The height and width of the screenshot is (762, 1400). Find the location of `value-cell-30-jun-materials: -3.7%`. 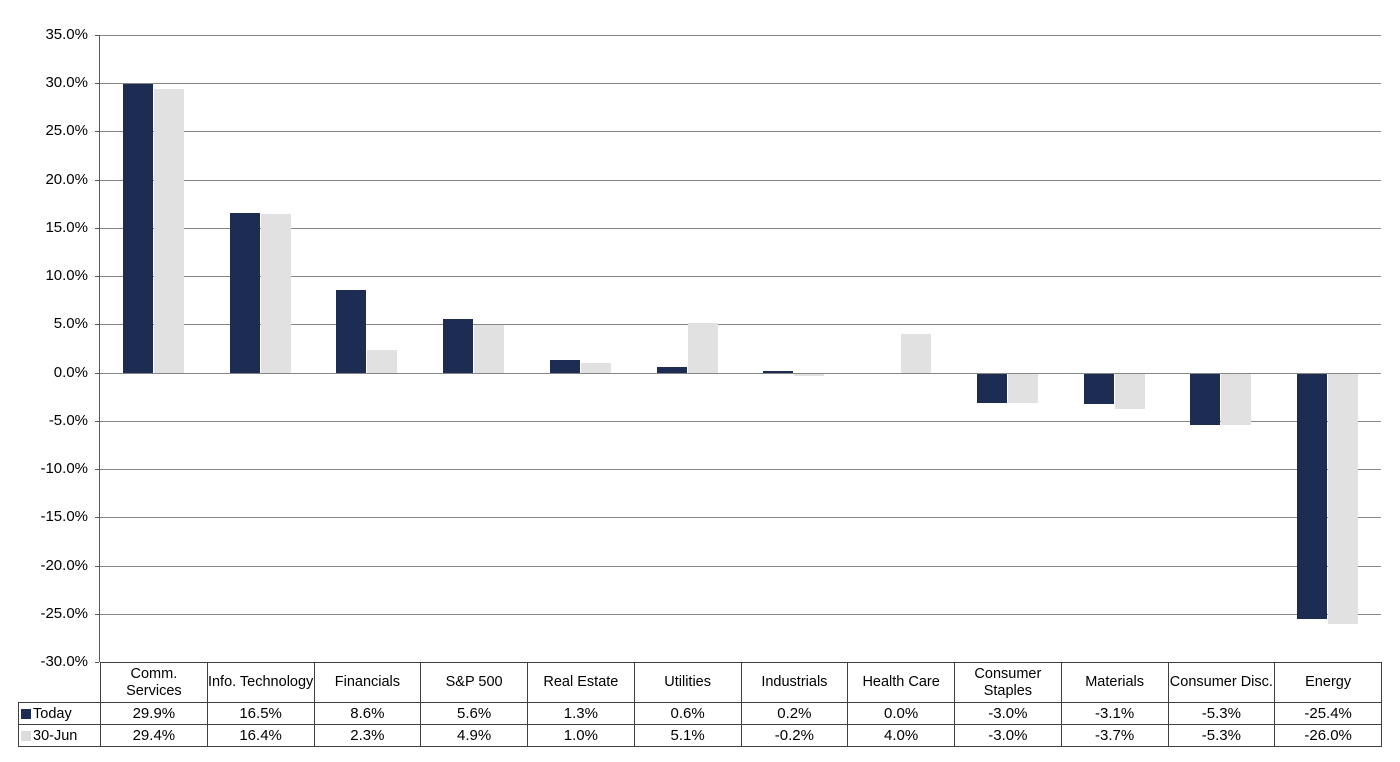

value-cell-30-jun-materials: -3.7% is located at coordinates (1114, 735).